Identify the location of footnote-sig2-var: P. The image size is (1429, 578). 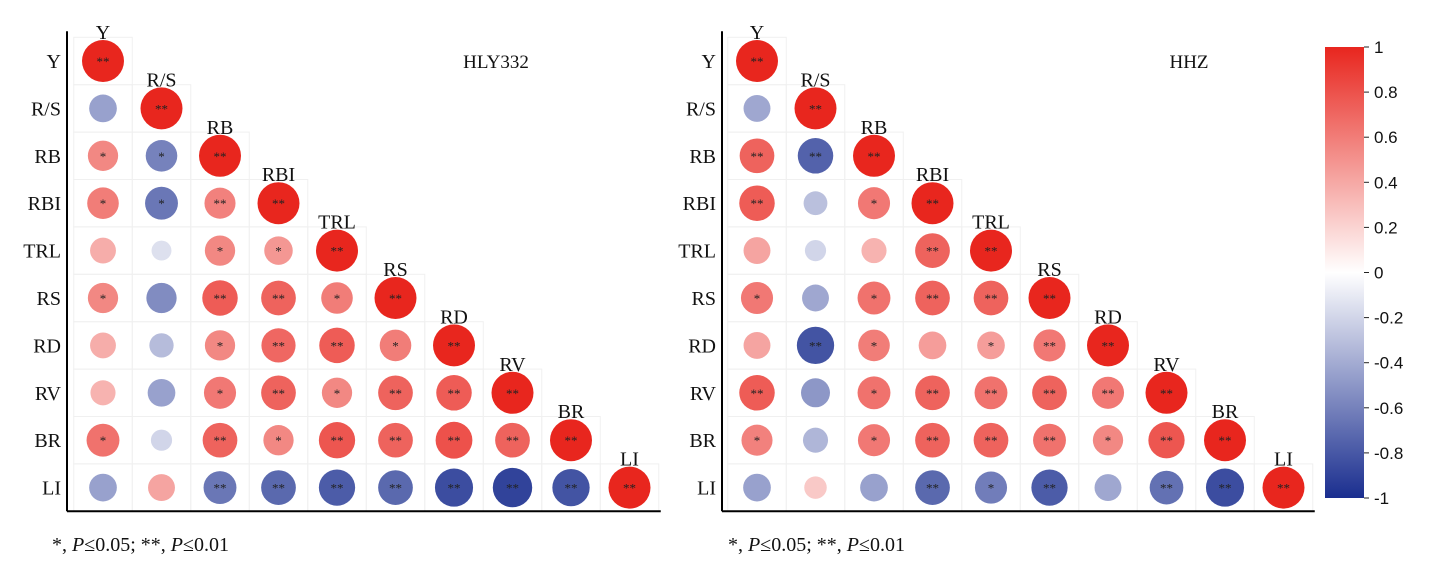
(852, 545).